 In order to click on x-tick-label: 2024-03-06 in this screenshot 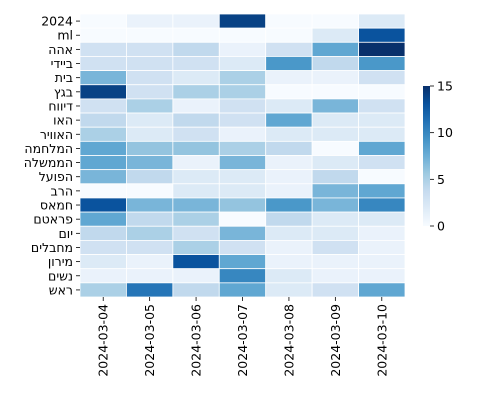, I will do `click(196, 340)`.